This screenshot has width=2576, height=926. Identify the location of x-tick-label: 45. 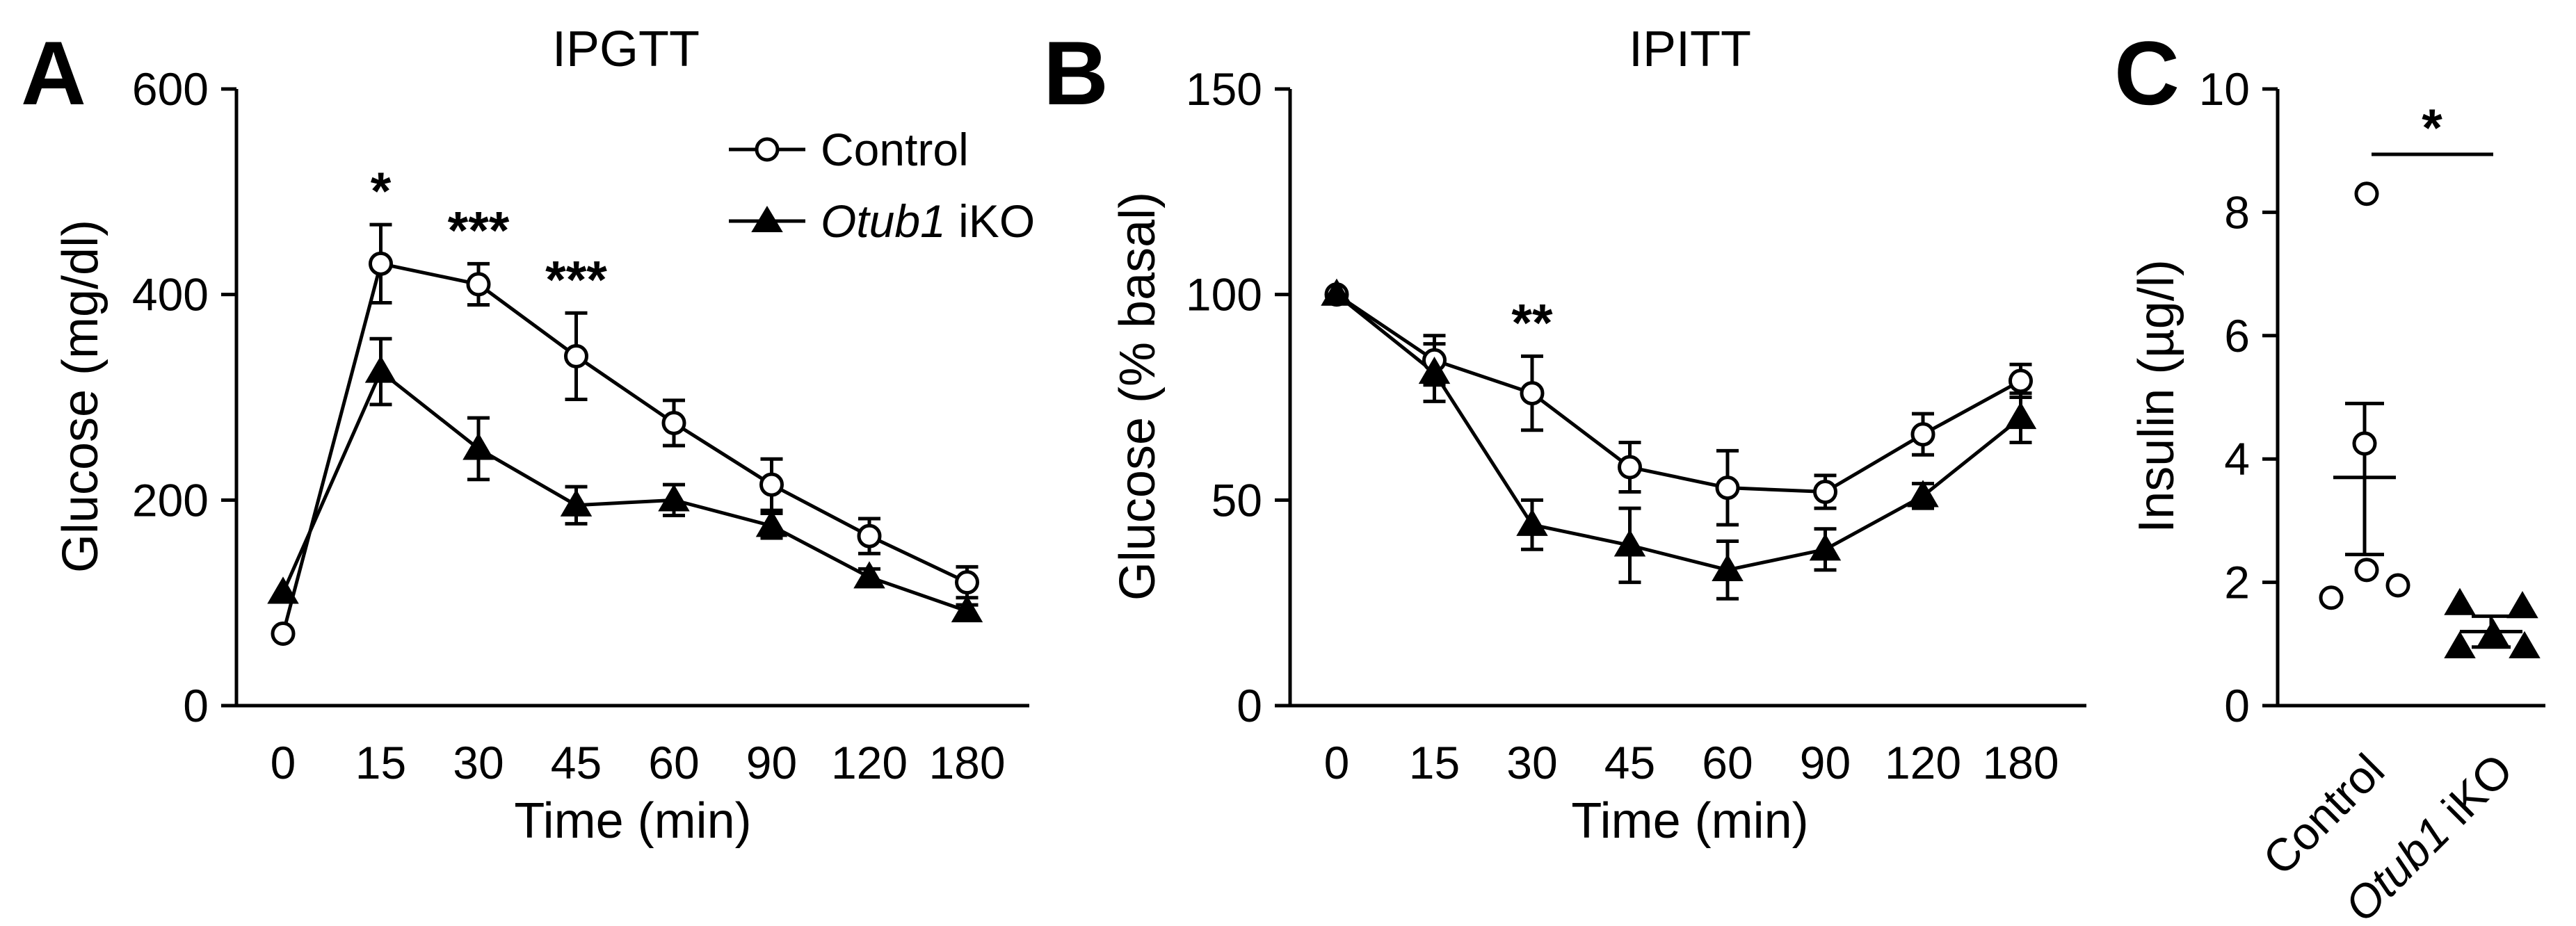
(1629, 763).